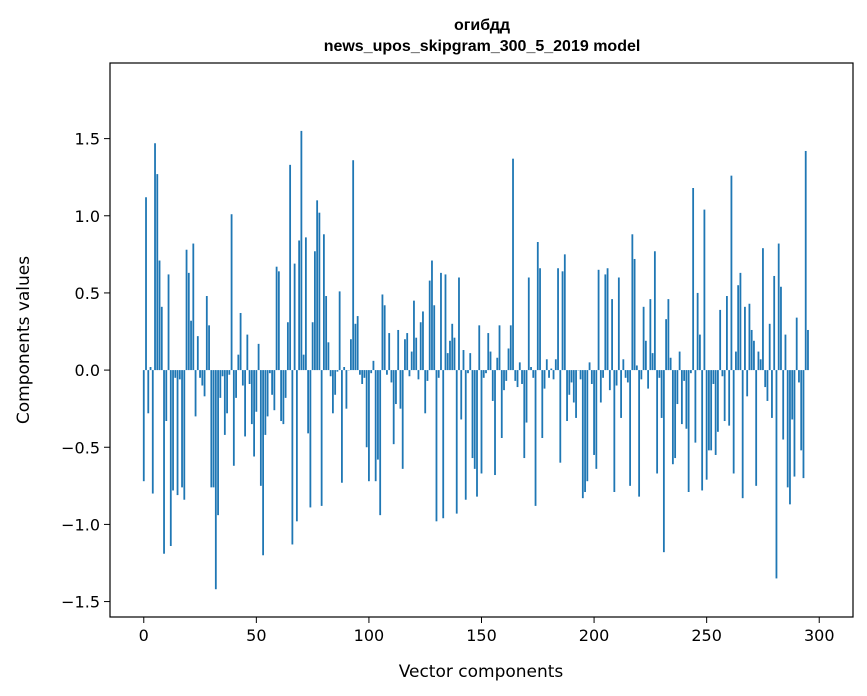  I want to click on x-axis-ticks: 0 50 100 150 200 250 300, so click(487, 631).